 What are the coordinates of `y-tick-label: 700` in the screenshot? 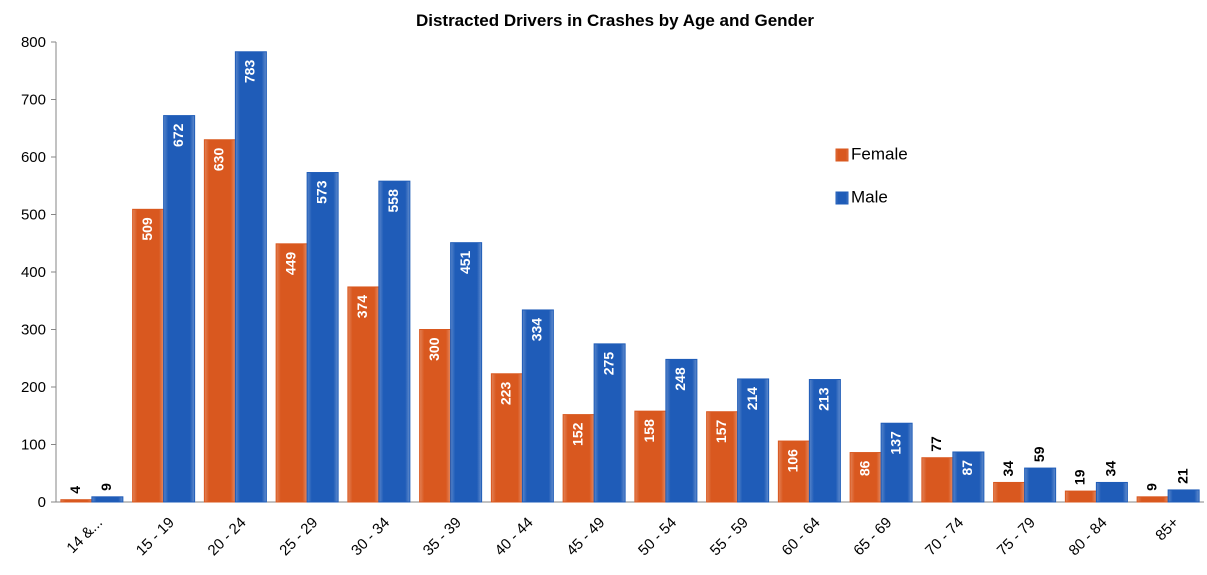 It's located at (33, 100).